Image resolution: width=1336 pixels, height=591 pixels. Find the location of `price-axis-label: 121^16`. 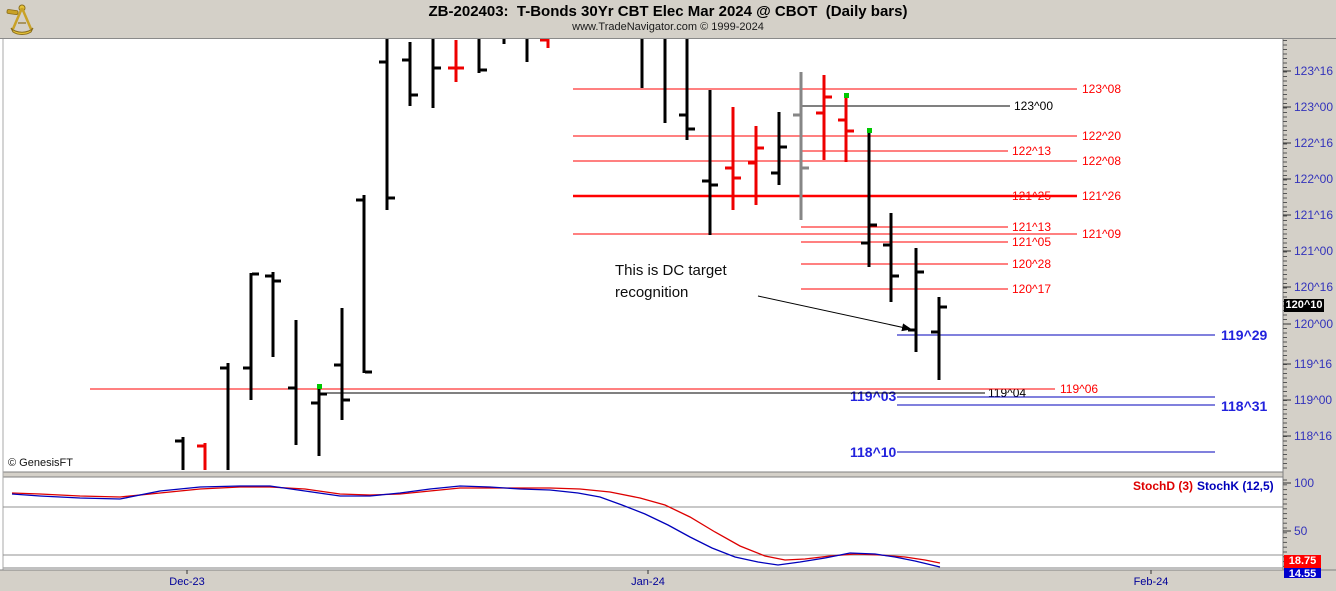

price-axis-label: 121^16 is located at coordinates (1313, 215).